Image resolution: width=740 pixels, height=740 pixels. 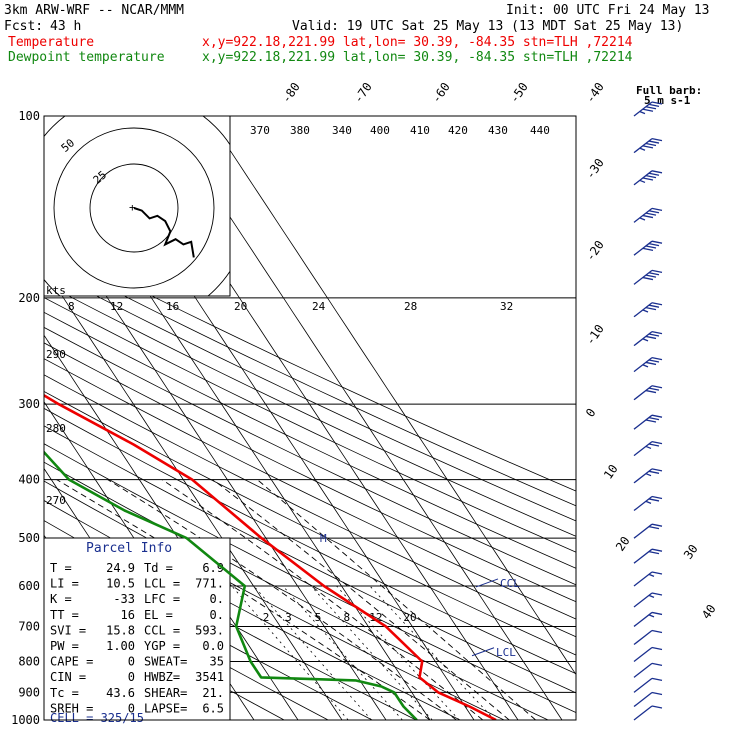 I want to click on hodograph-units: kts, so click(x=56, y=290).